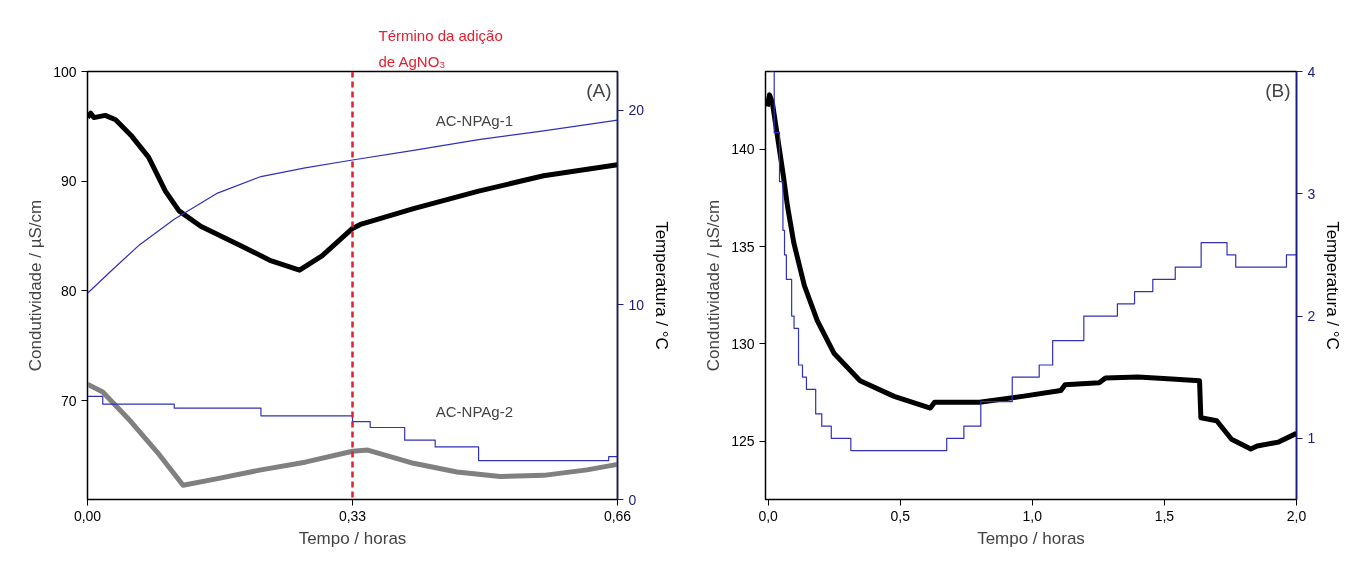 This screenshot has height=564, width=1349. I want to click on x-tick-label: 0,5, so click(900, 515).